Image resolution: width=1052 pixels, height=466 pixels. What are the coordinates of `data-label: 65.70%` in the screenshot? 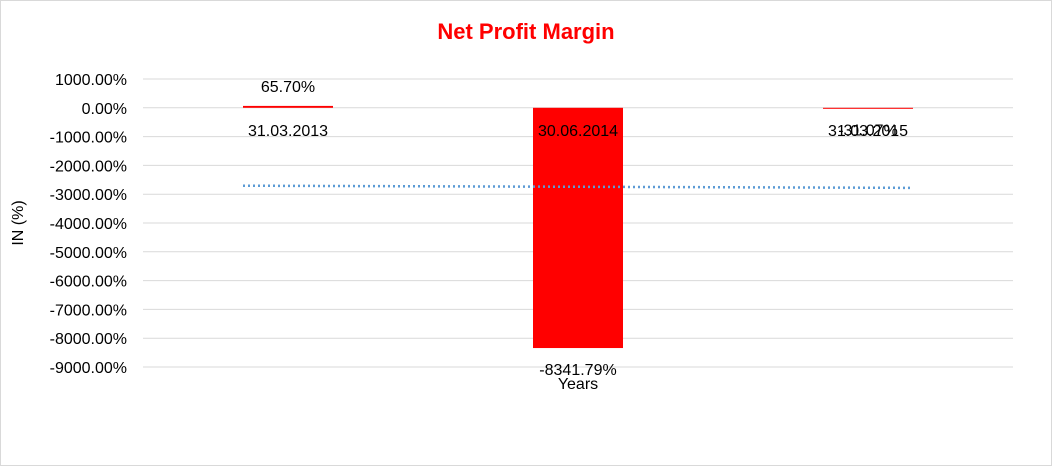 It's located at (288, 87).